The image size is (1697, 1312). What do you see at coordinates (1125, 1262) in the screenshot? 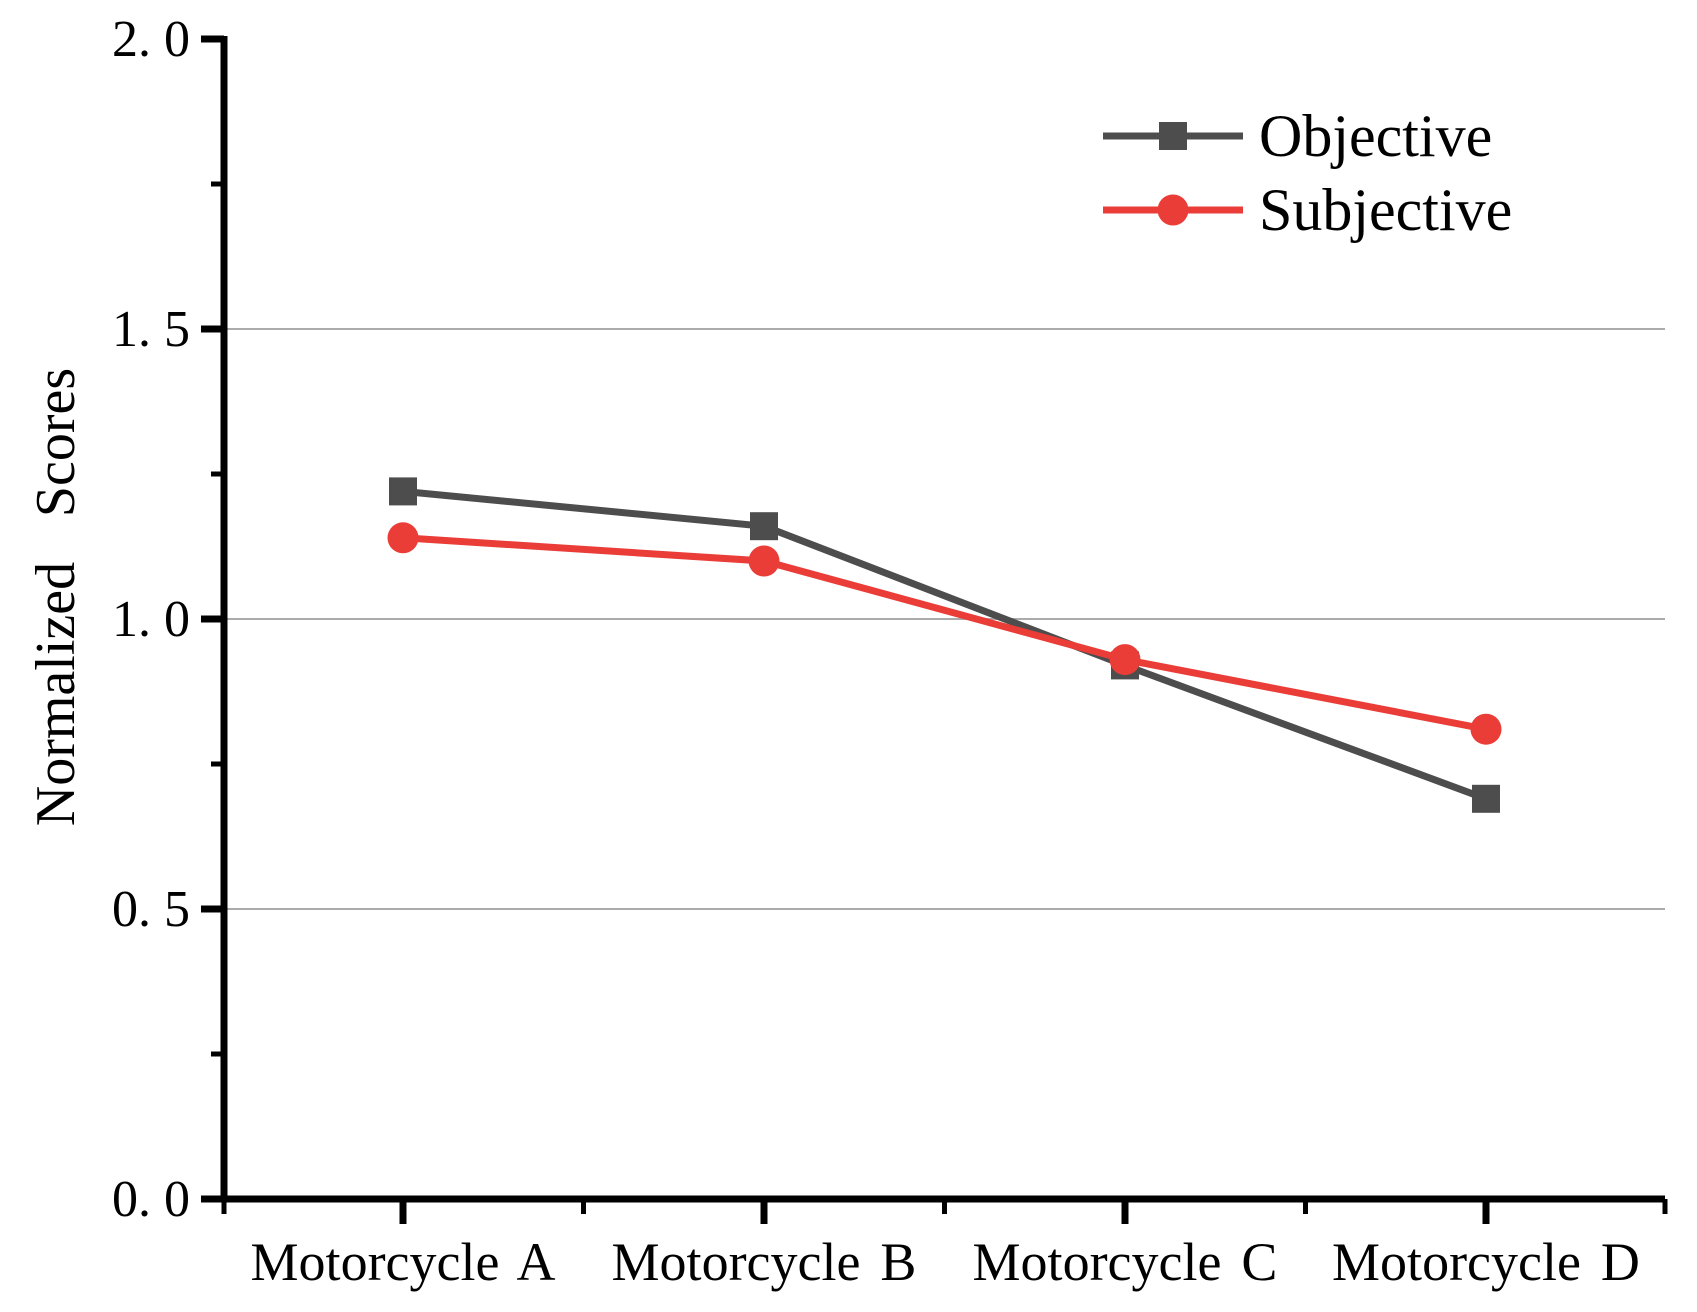
I see `x-category-label: Motorcycle C` at bounding box center [1125, 1262].